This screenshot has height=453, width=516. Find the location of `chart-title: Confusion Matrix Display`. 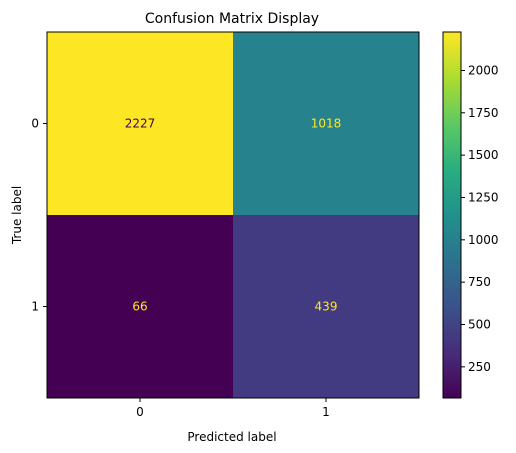

chart-title: Confusion Matrix Display is located at coordinates (232, 19).